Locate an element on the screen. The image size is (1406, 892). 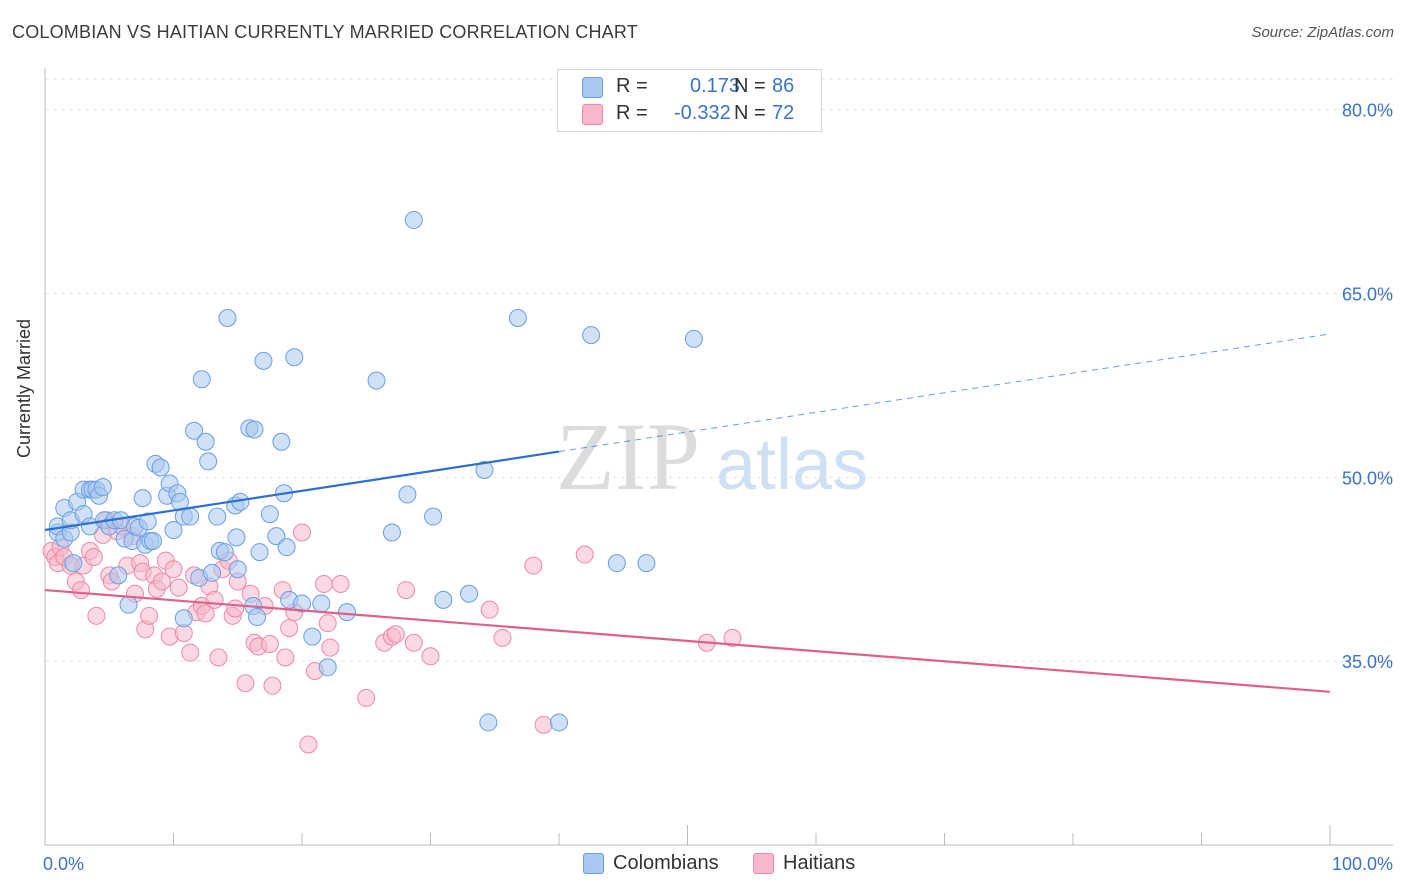
legend-n-label: N = is located at coordinates (750, 113).